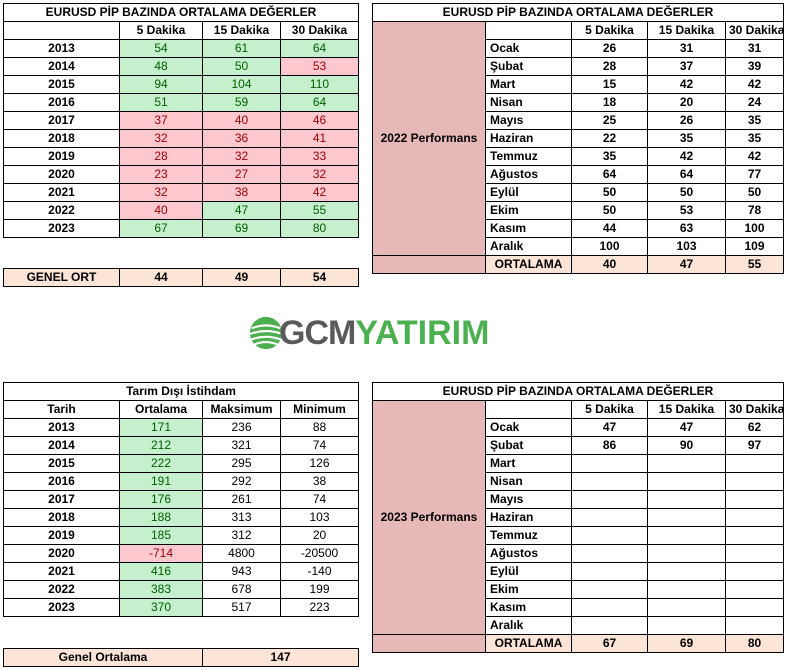  I want to click on month-cell: Mart, so click(528, 84).